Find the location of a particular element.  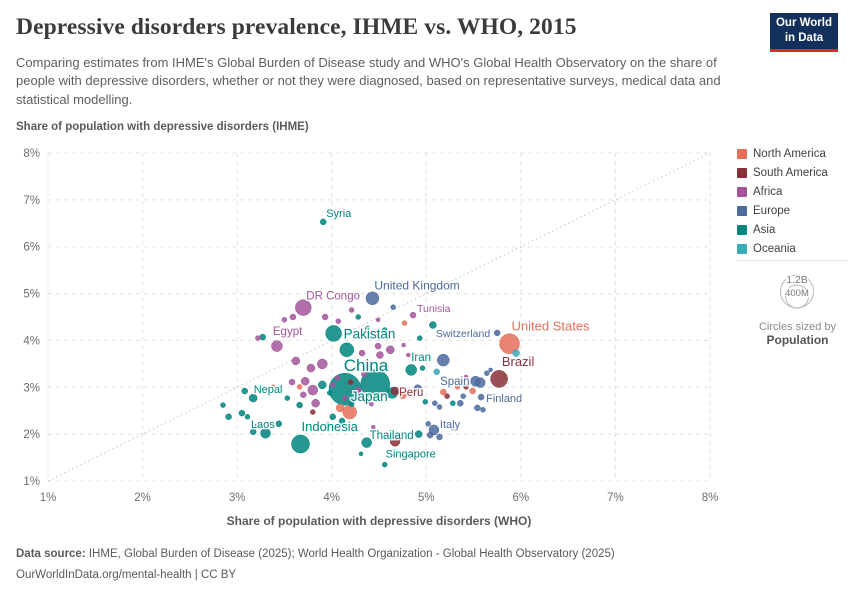

country-label-syria: Syria is located at coordinates (339, 213).